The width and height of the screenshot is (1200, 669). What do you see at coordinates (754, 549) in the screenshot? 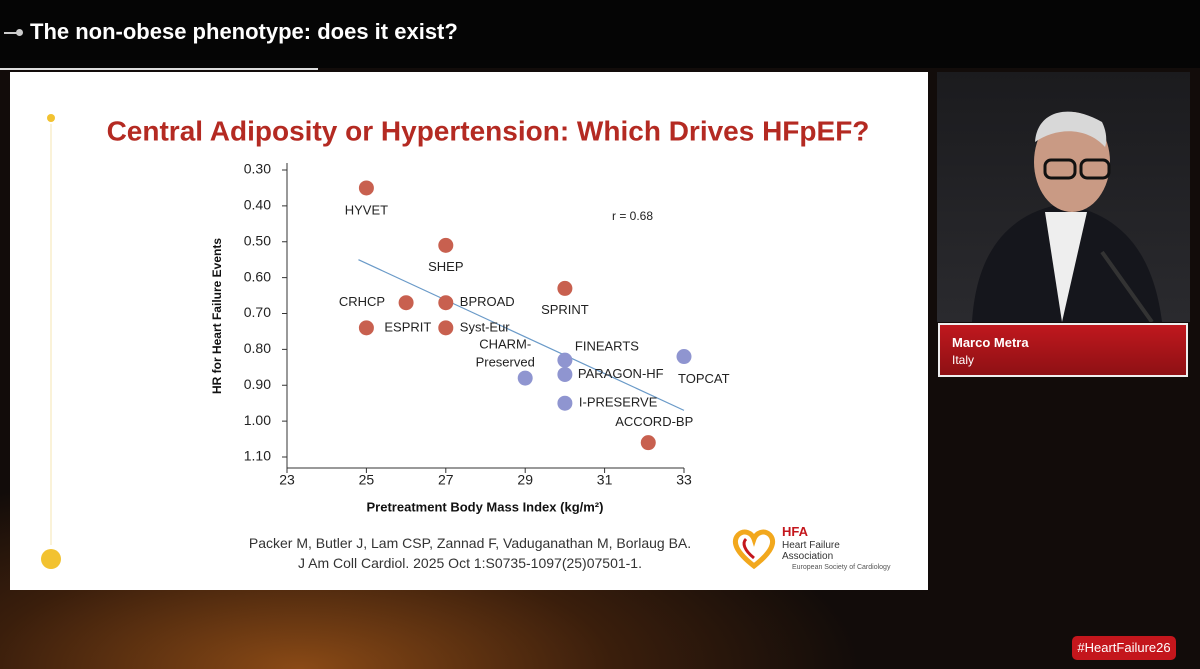
I see `logo-icon` at bounding box center [754, 549].